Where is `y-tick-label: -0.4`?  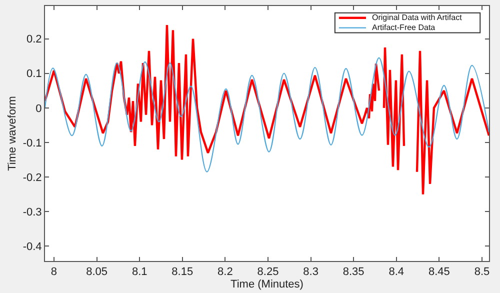 y-tick-label: -0.4 is located at coordinates (32, 246).